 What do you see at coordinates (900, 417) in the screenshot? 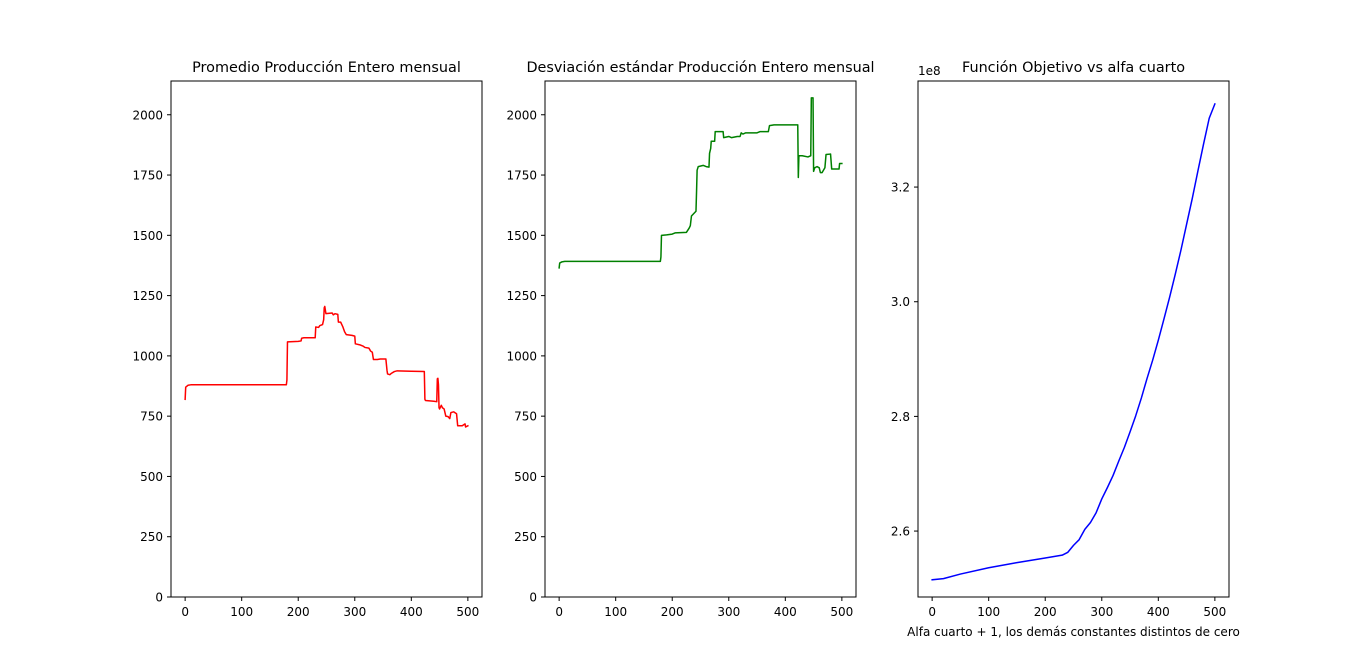
I see `y-tick-label: 2.8` at bounding box center [900, 417].